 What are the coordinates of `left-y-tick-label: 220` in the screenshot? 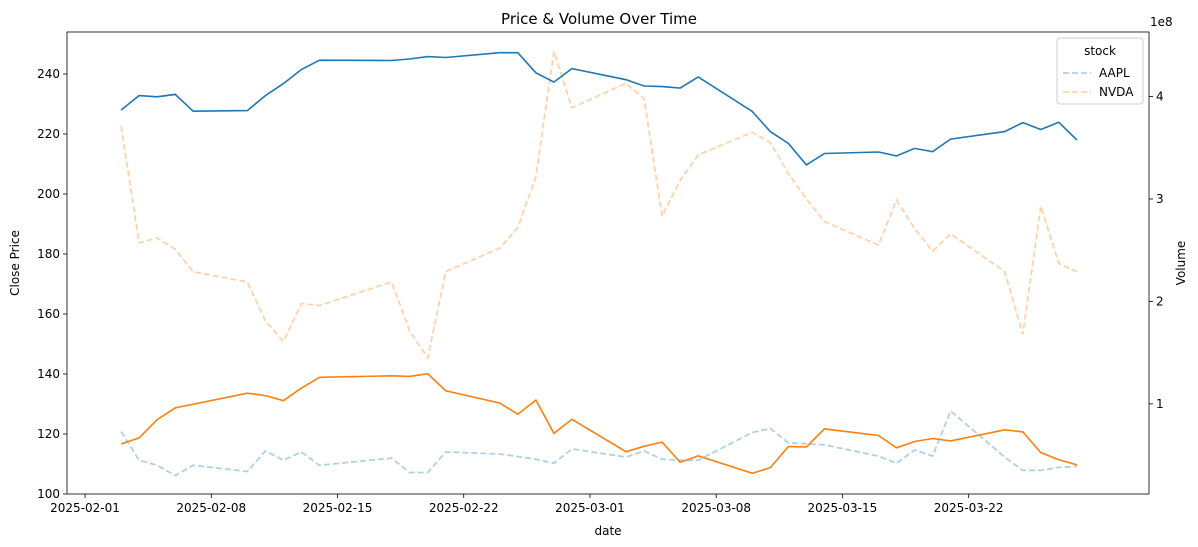 It's located at (48, 134).